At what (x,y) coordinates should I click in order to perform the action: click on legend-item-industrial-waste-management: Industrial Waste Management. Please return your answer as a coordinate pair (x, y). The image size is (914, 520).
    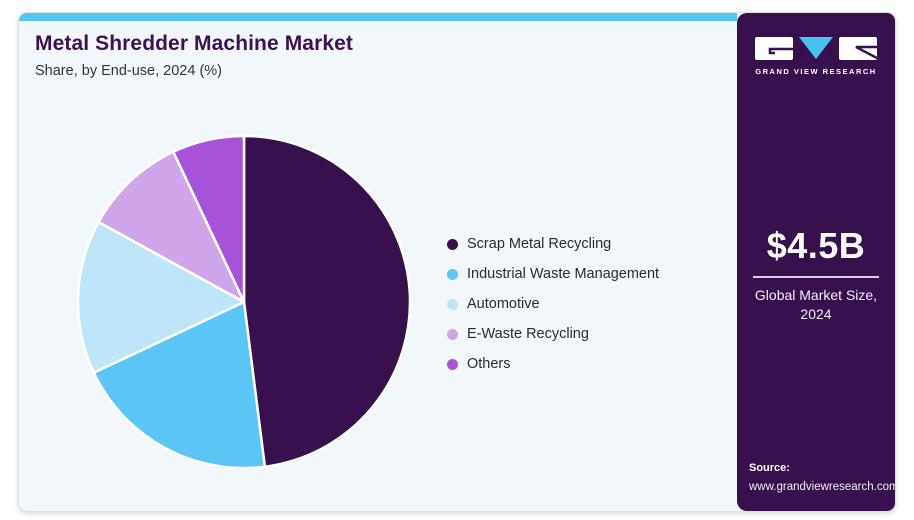
    Looking at the image, I should click on (553, 274).